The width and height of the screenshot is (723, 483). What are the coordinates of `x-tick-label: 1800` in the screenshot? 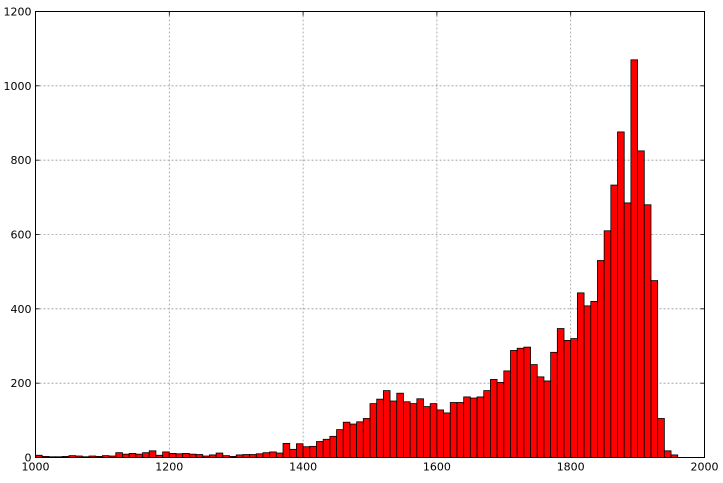 It's located at (571, 467).